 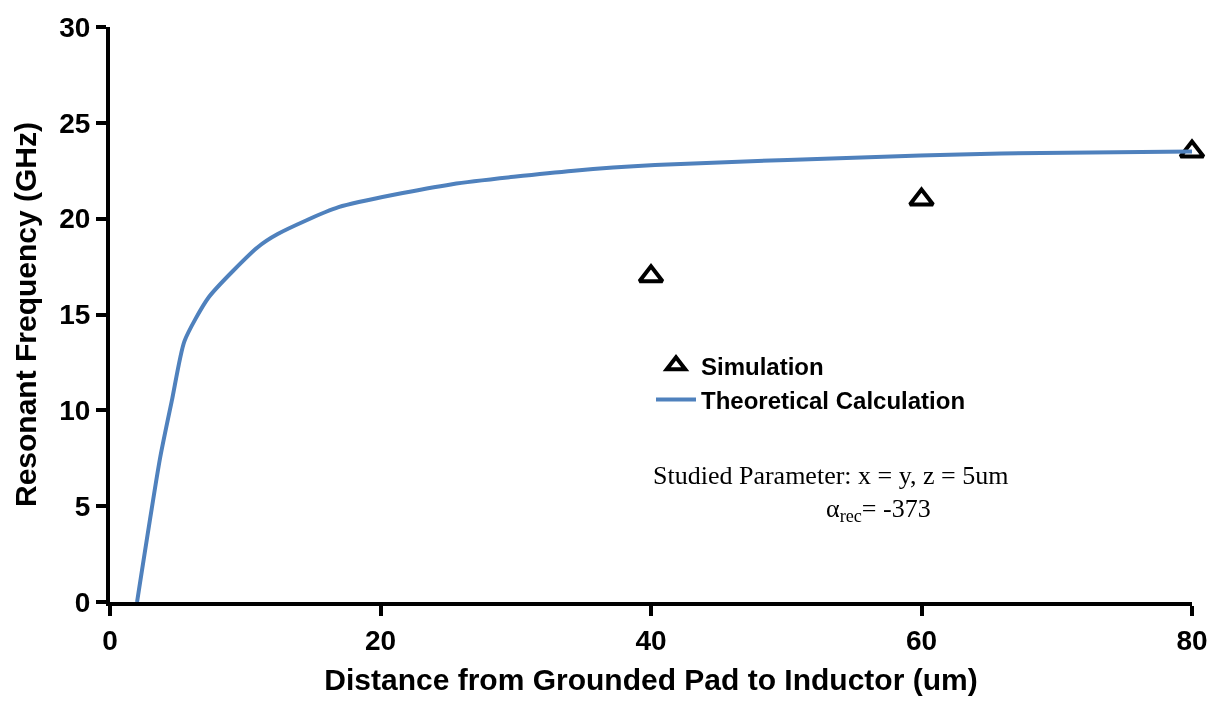 I want to click on y-tick-label: 15, so click(x=75, y=315).